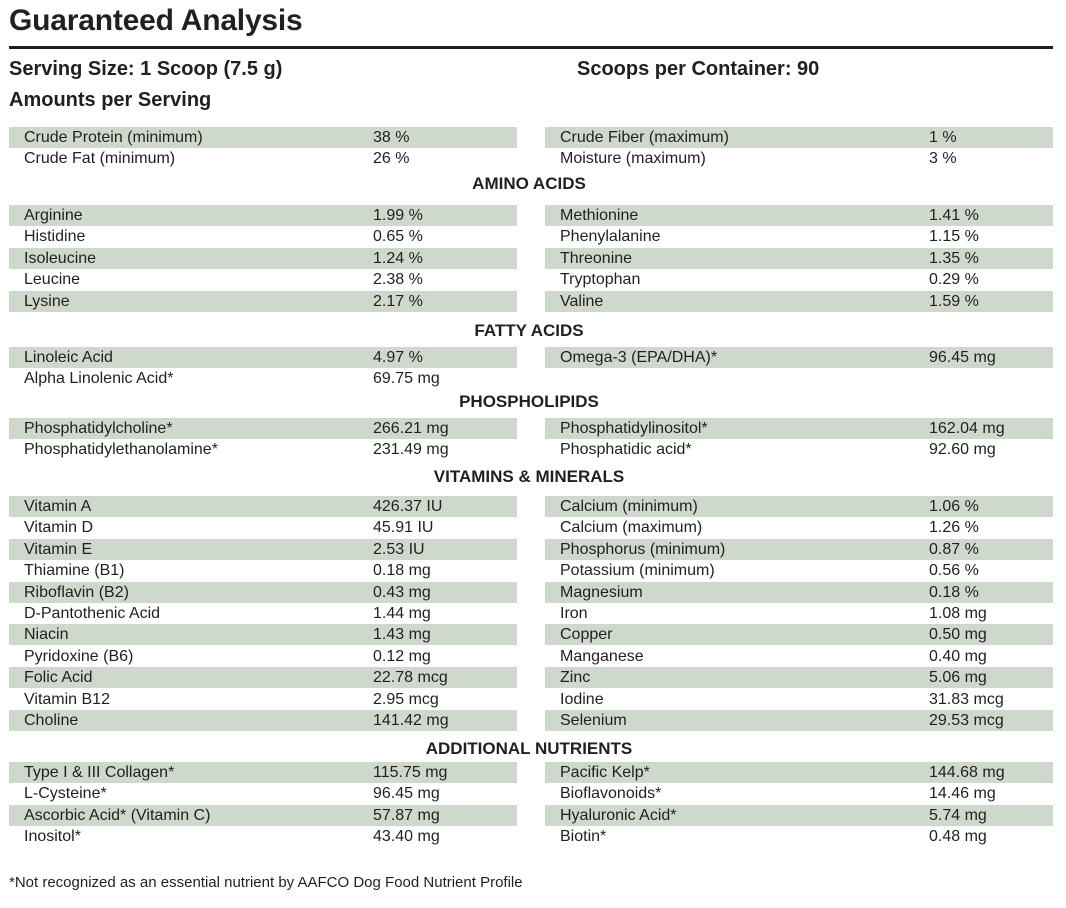 The image size is (1066, 908). I want to click on nutrient-row-hyaluronic-acid: Hyaluronic Acid* 5.74 mg, so click(799, 815).